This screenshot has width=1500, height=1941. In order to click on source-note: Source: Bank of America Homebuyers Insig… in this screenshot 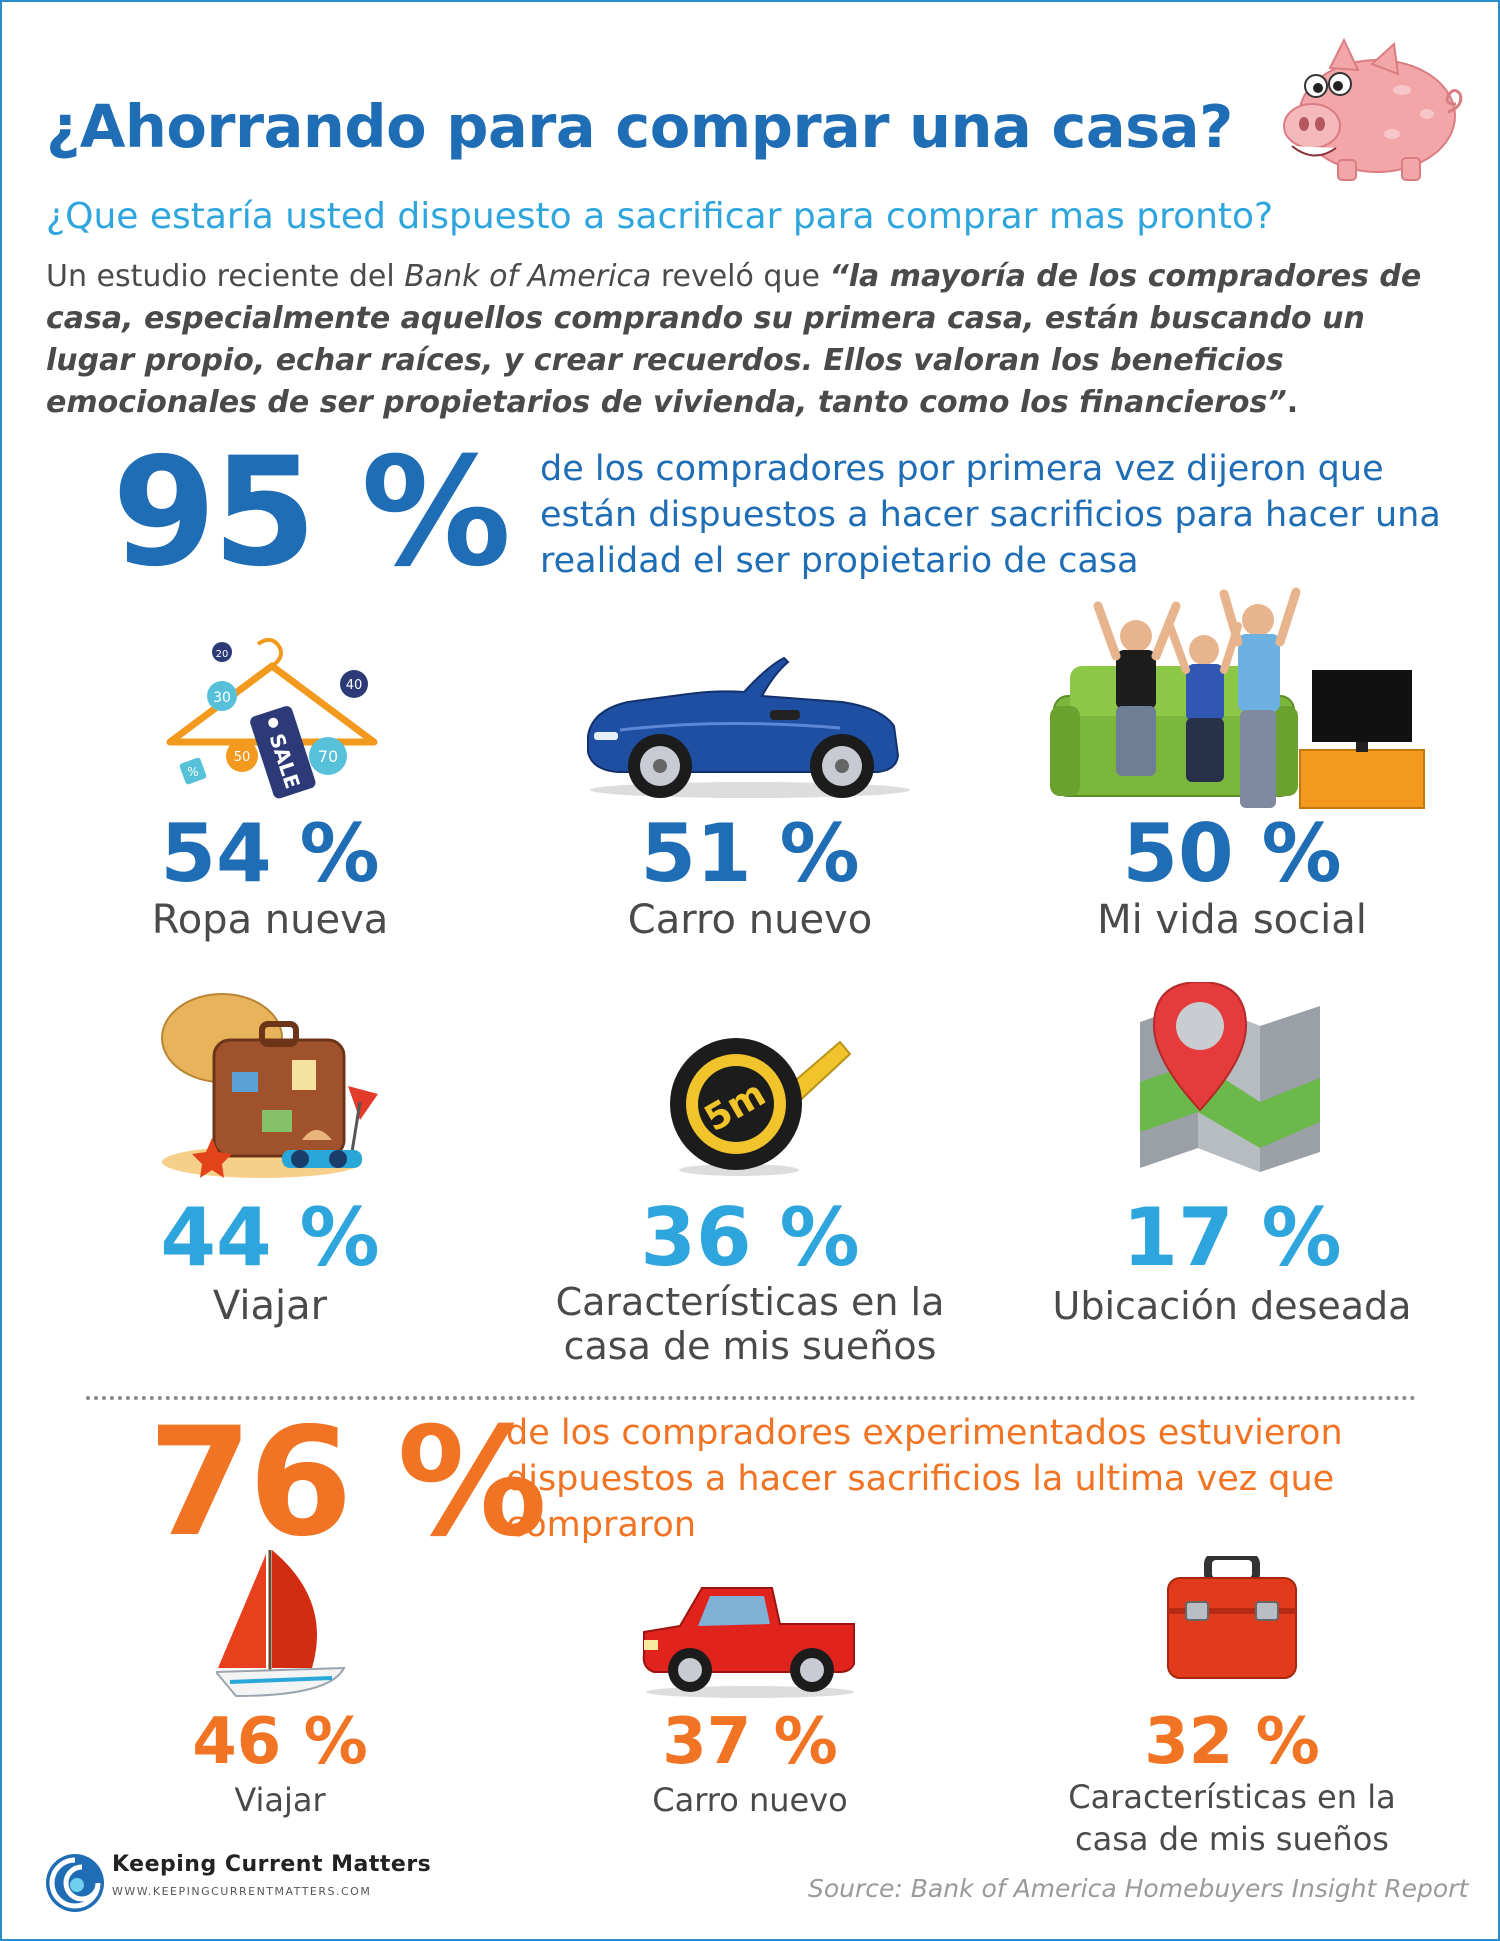, I will do `click(1138, 1888)`.